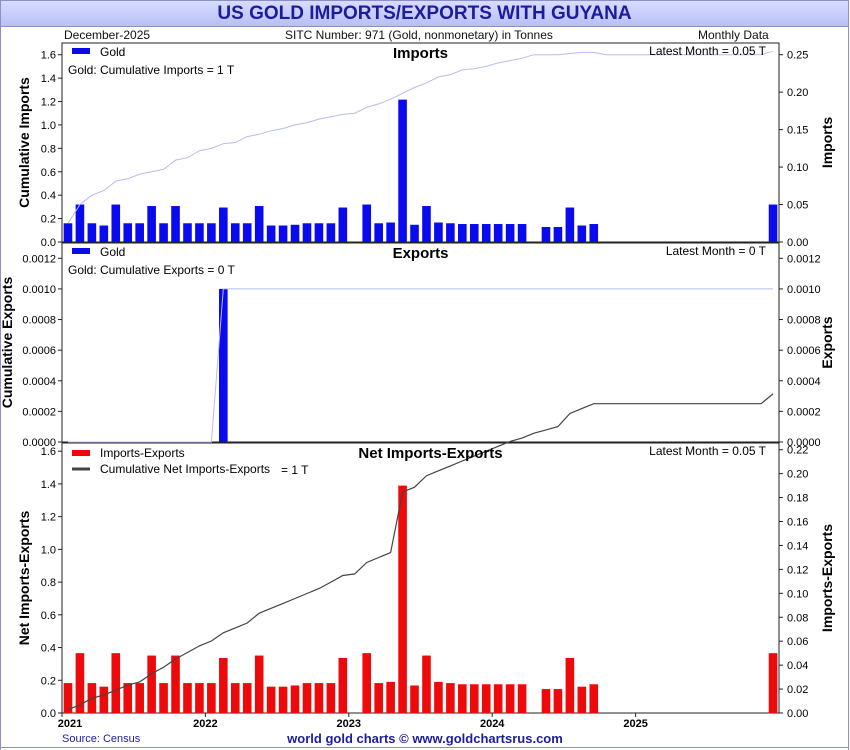  I want to click on right-tick-label: 0.08, so click(797, 618).